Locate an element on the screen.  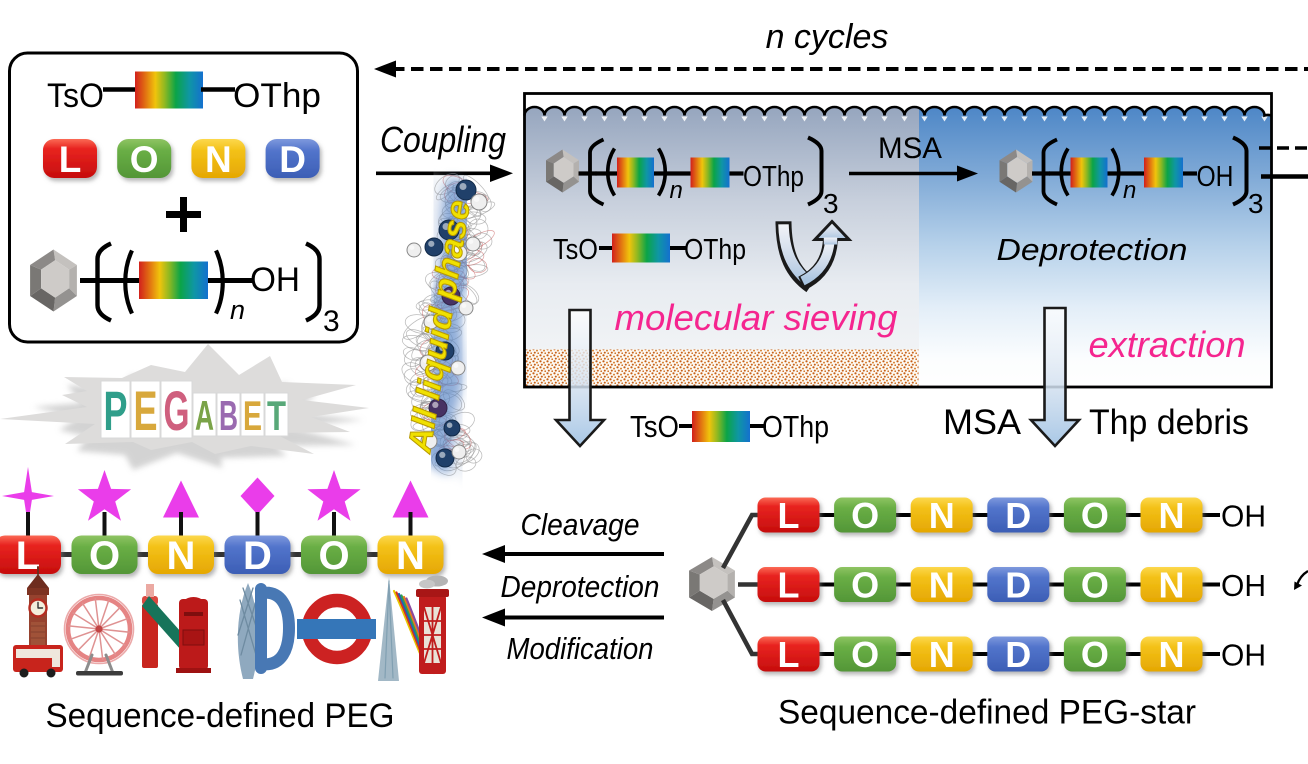
svg-text: Modification is located at coordinates (580, 648).